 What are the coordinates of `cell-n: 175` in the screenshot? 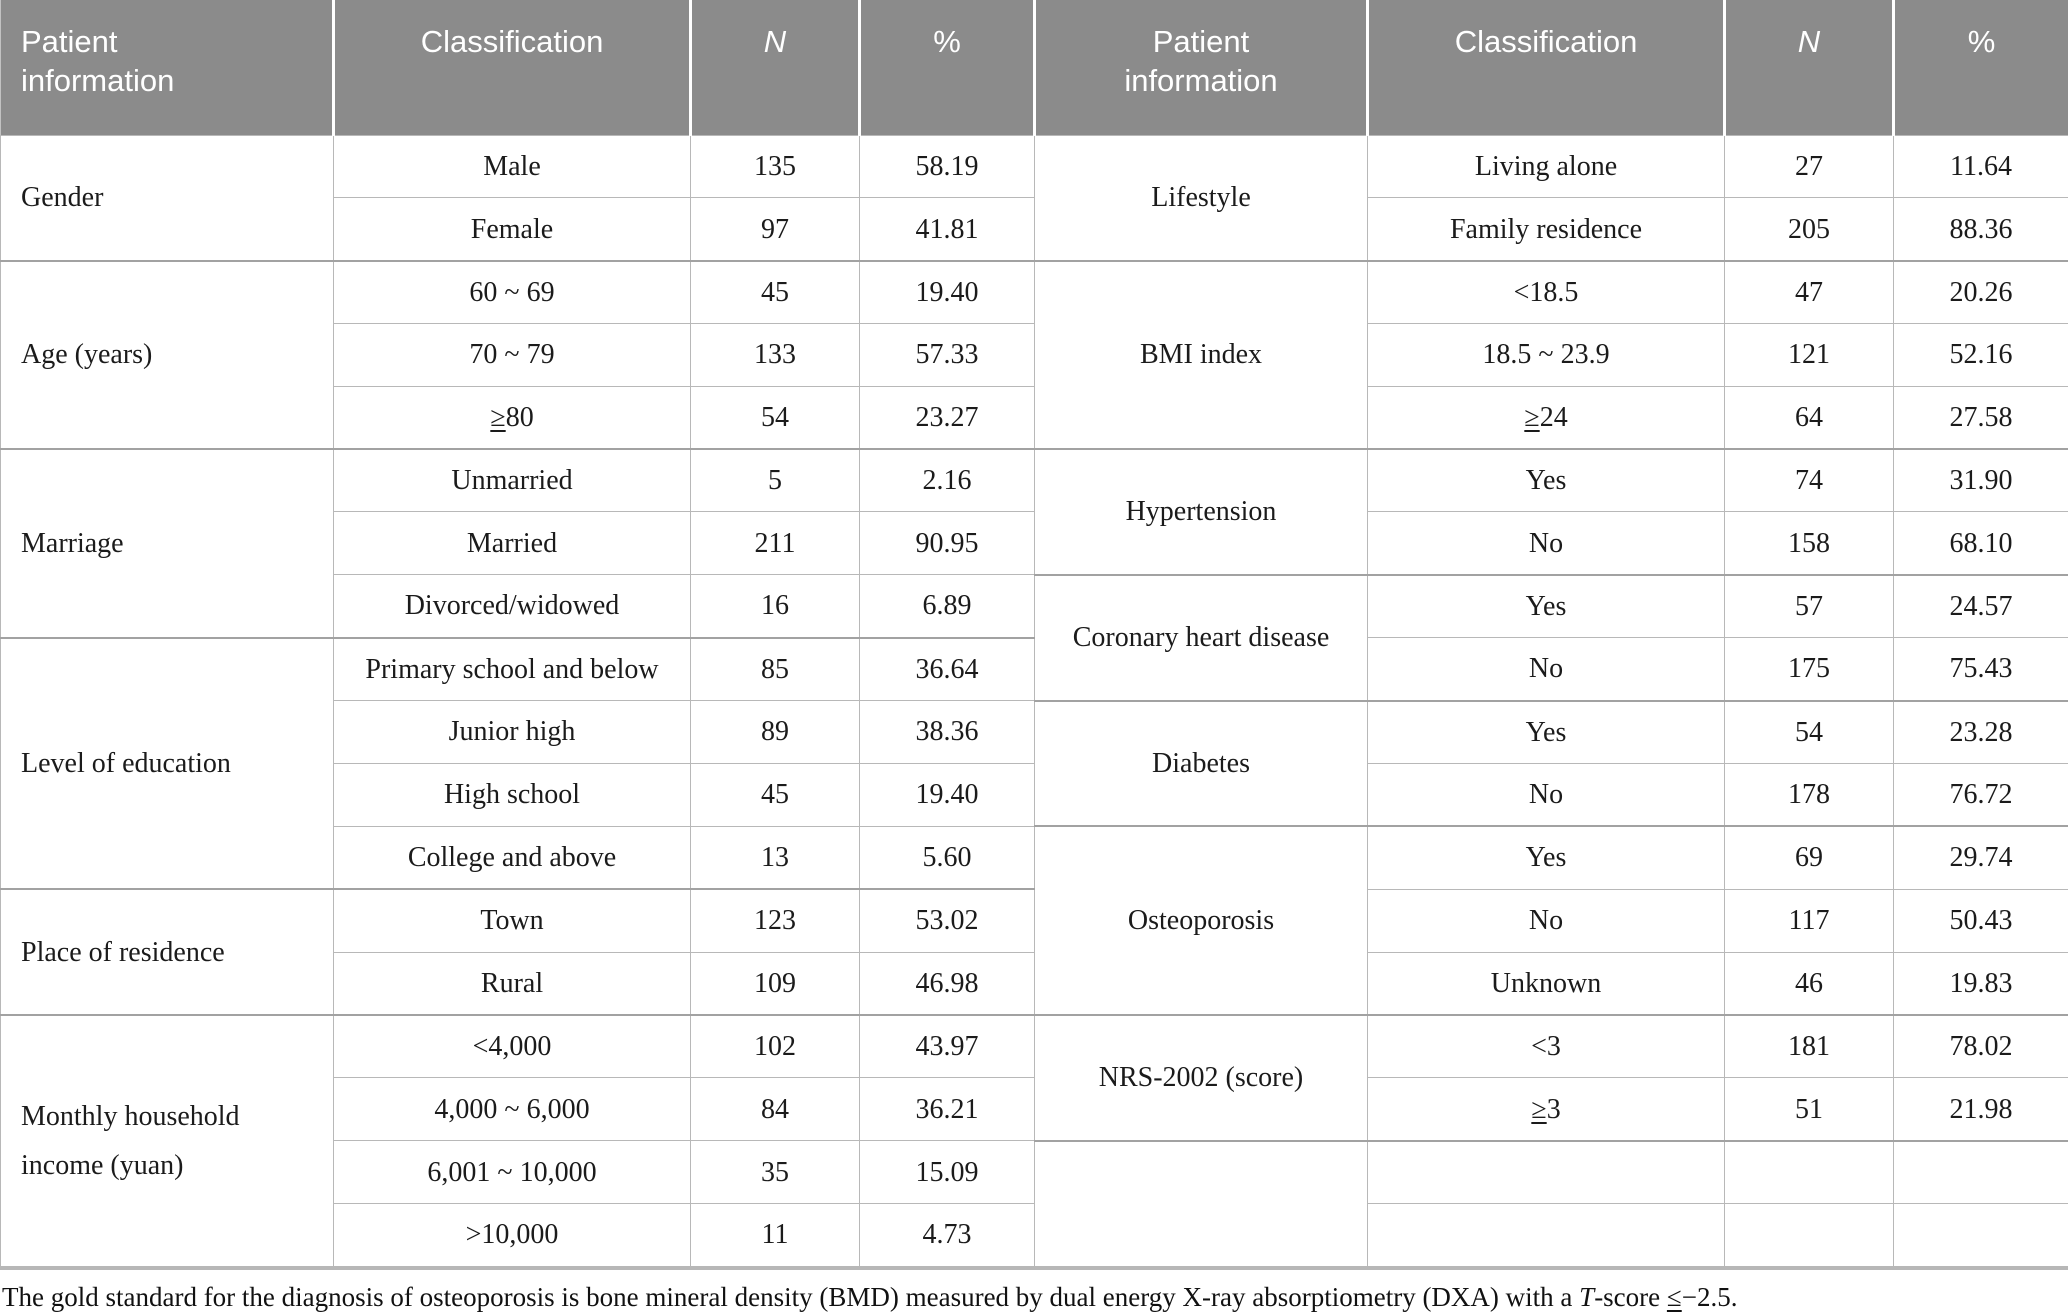 It's located at (1809, 669).